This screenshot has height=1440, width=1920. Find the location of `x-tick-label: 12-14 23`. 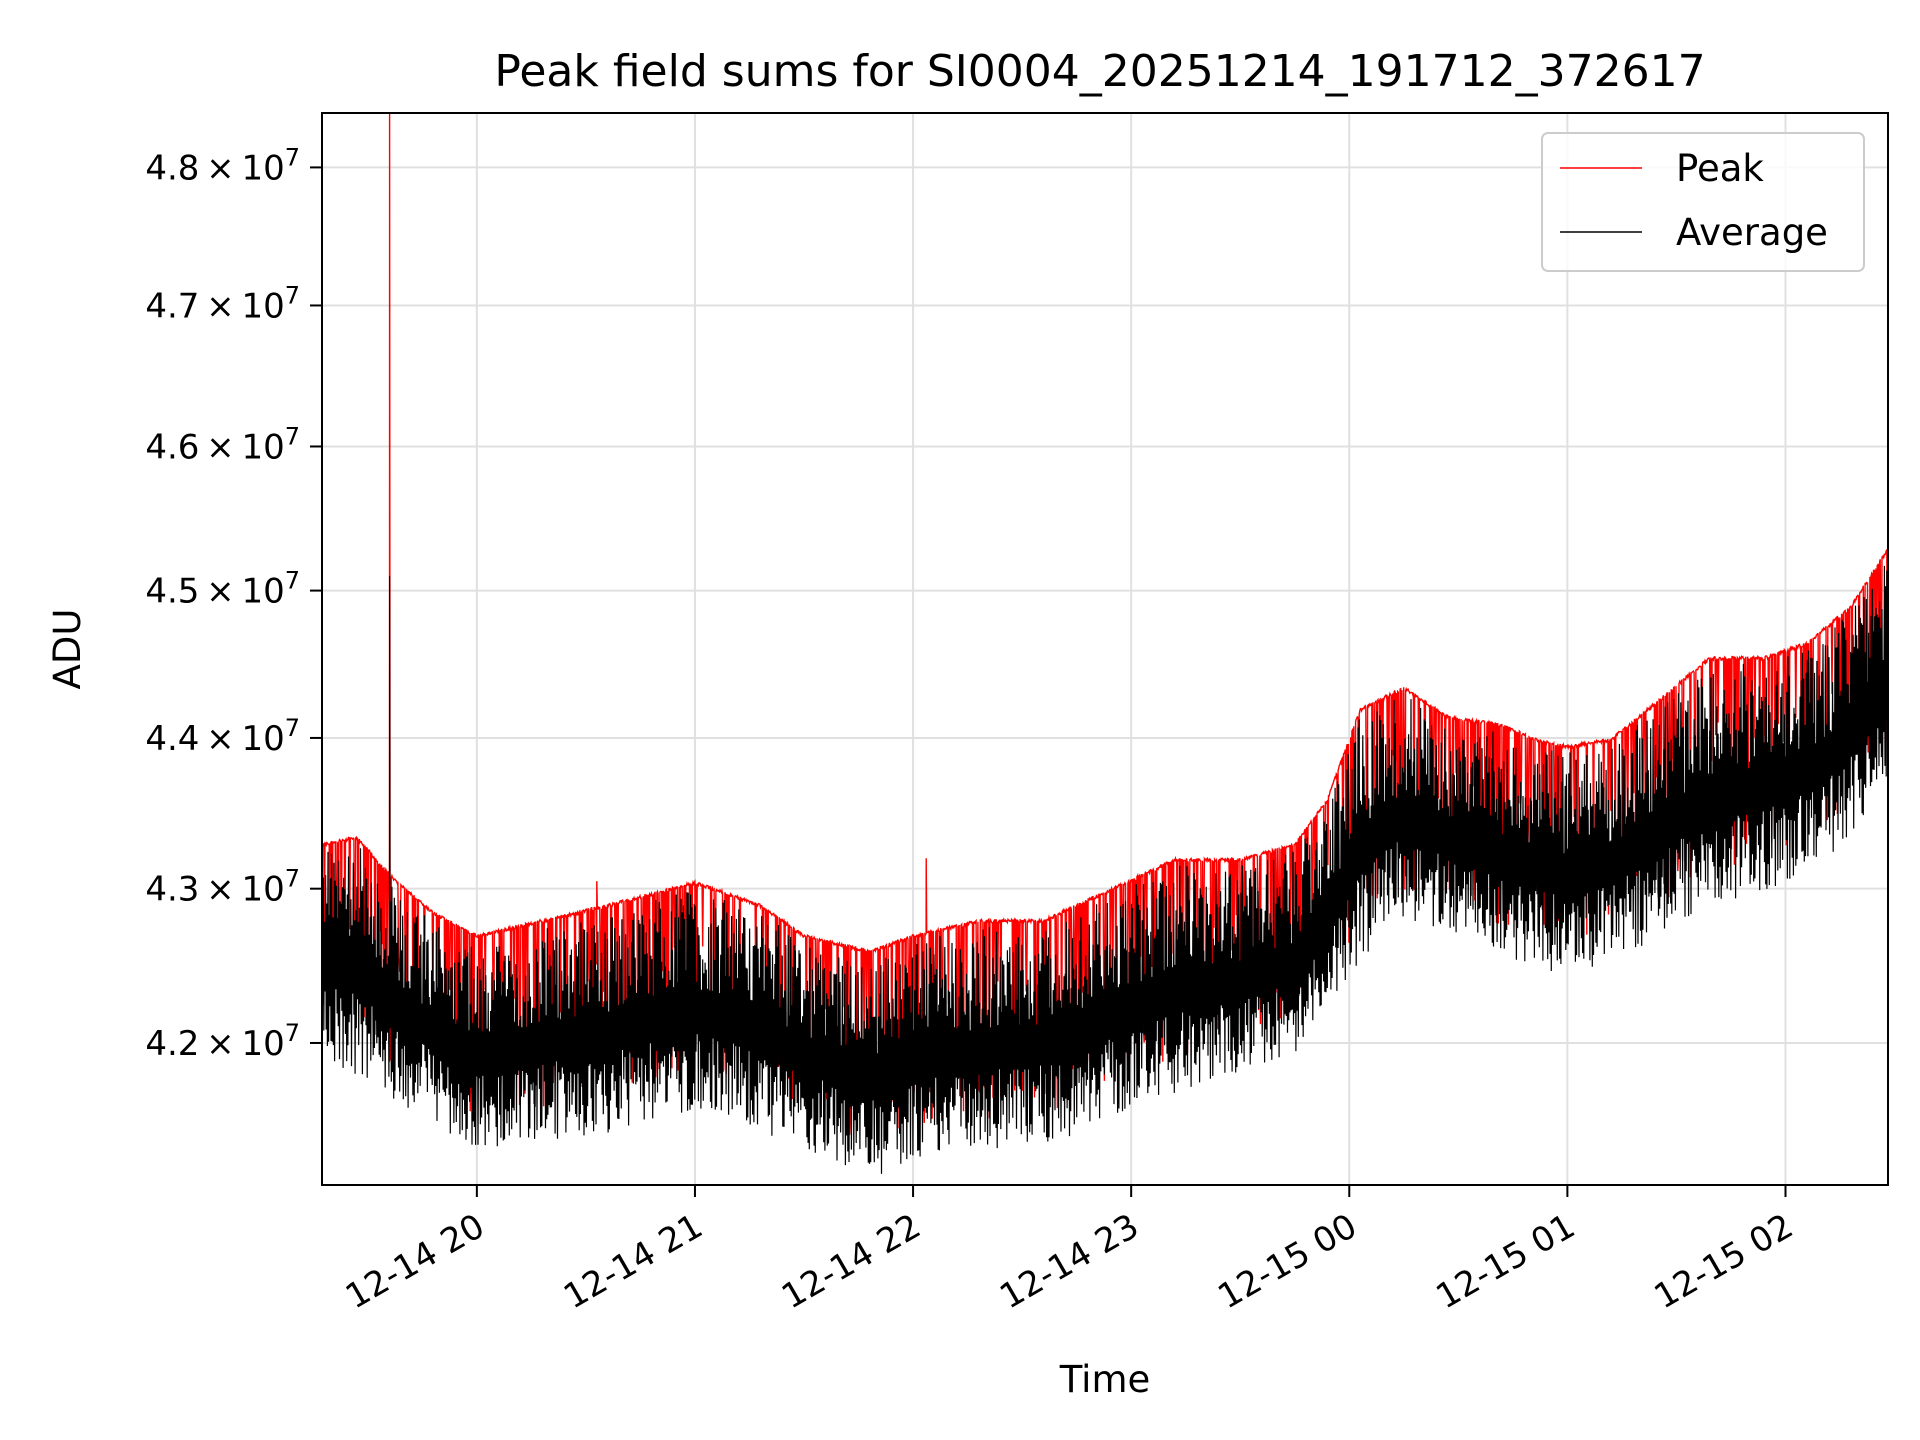

x-tick-label: 12-14 23 is located at coordinates (1069, 1261).